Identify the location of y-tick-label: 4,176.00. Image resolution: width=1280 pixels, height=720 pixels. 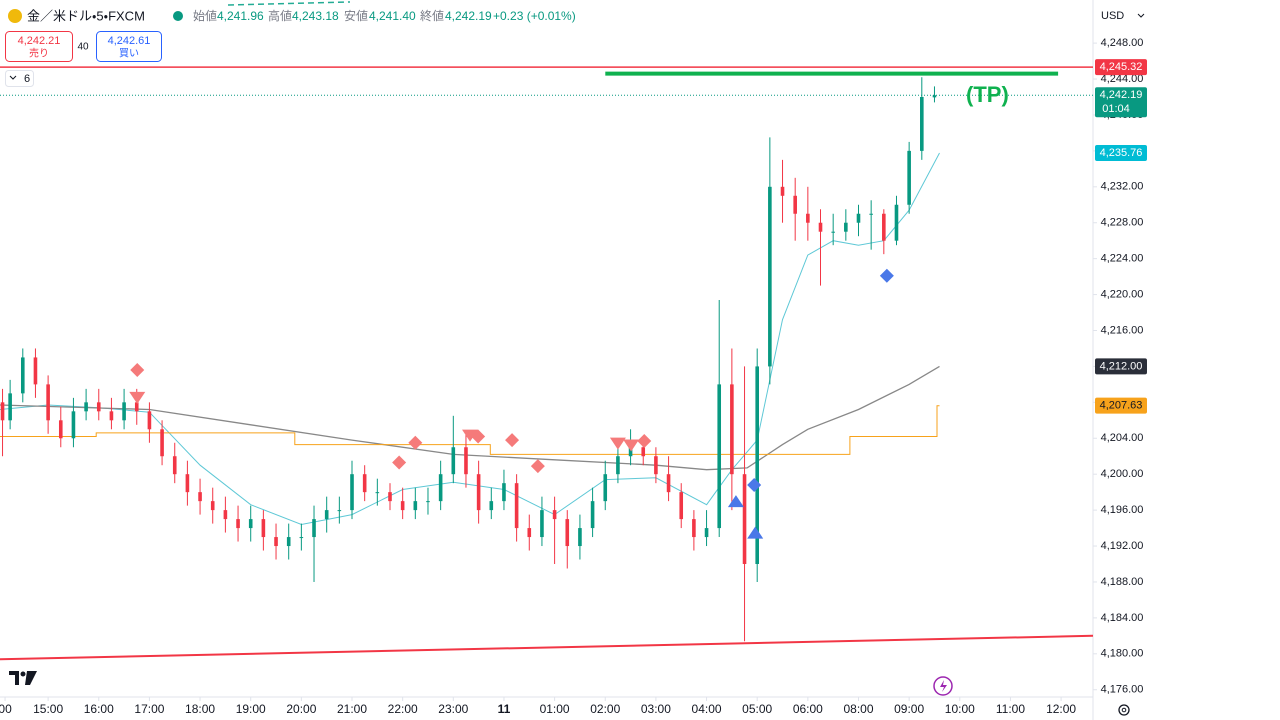
(1122, 690).